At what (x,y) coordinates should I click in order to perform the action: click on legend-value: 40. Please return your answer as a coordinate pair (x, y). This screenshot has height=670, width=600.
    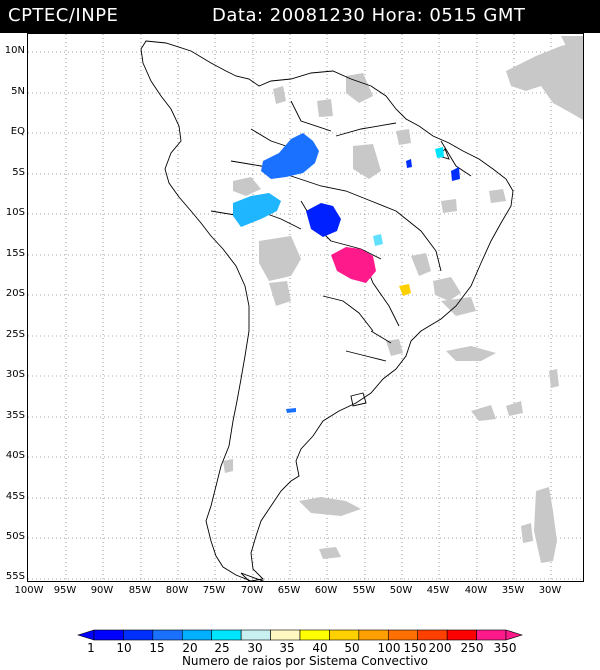
    Looking at the image, I should click on (320, 648).